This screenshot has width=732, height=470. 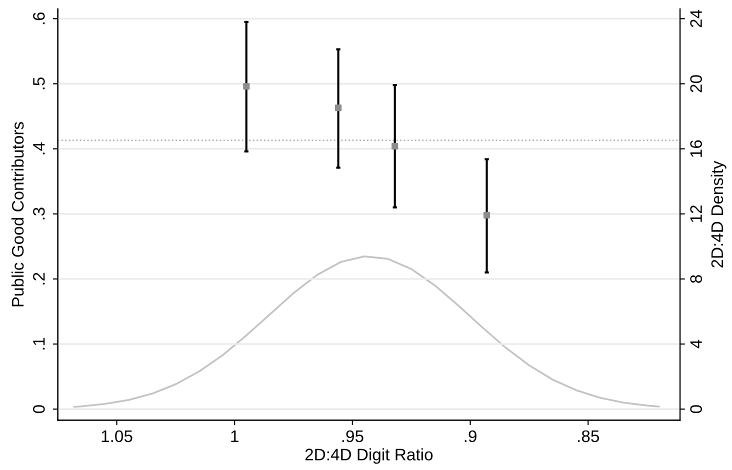 What do you see at coordinates (696, 344) in the screenshot?
I see `y2-tick-label: 4` at bounding box center [696, 344].